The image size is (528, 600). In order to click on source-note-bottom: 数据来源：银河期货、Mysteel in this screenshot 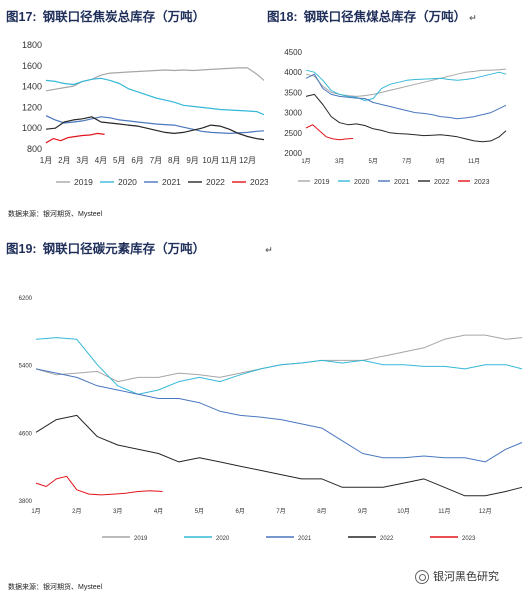, I will do `click(55, 587)`.